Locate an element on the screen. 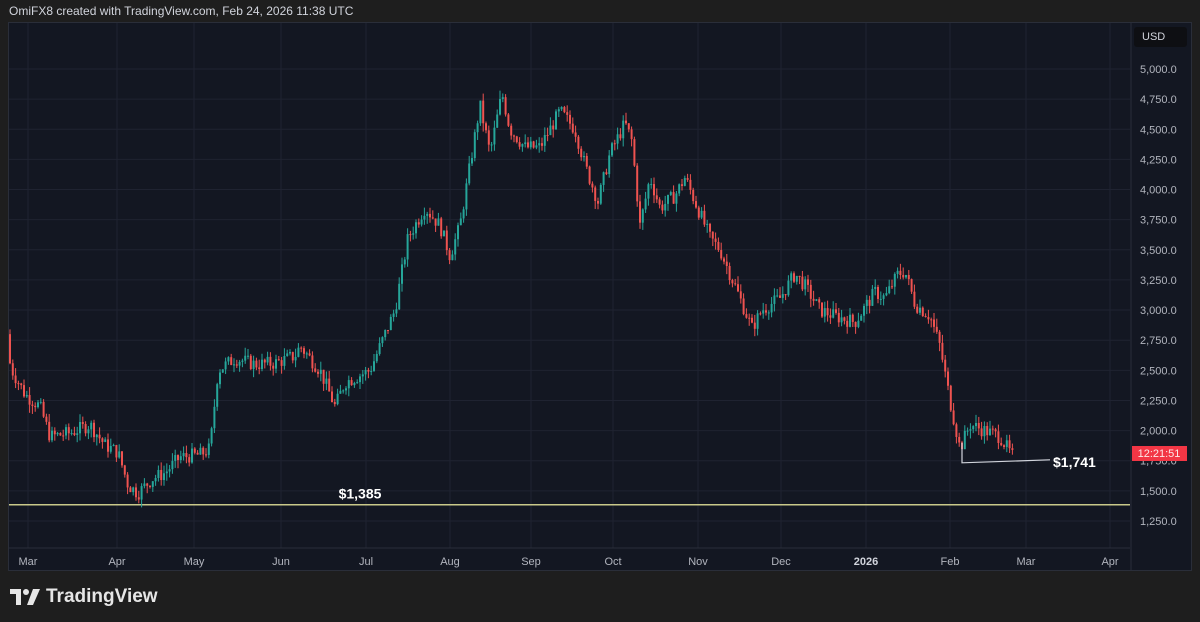  y-tick-label: 2,750.0 is located at coordinates (1158, 341).